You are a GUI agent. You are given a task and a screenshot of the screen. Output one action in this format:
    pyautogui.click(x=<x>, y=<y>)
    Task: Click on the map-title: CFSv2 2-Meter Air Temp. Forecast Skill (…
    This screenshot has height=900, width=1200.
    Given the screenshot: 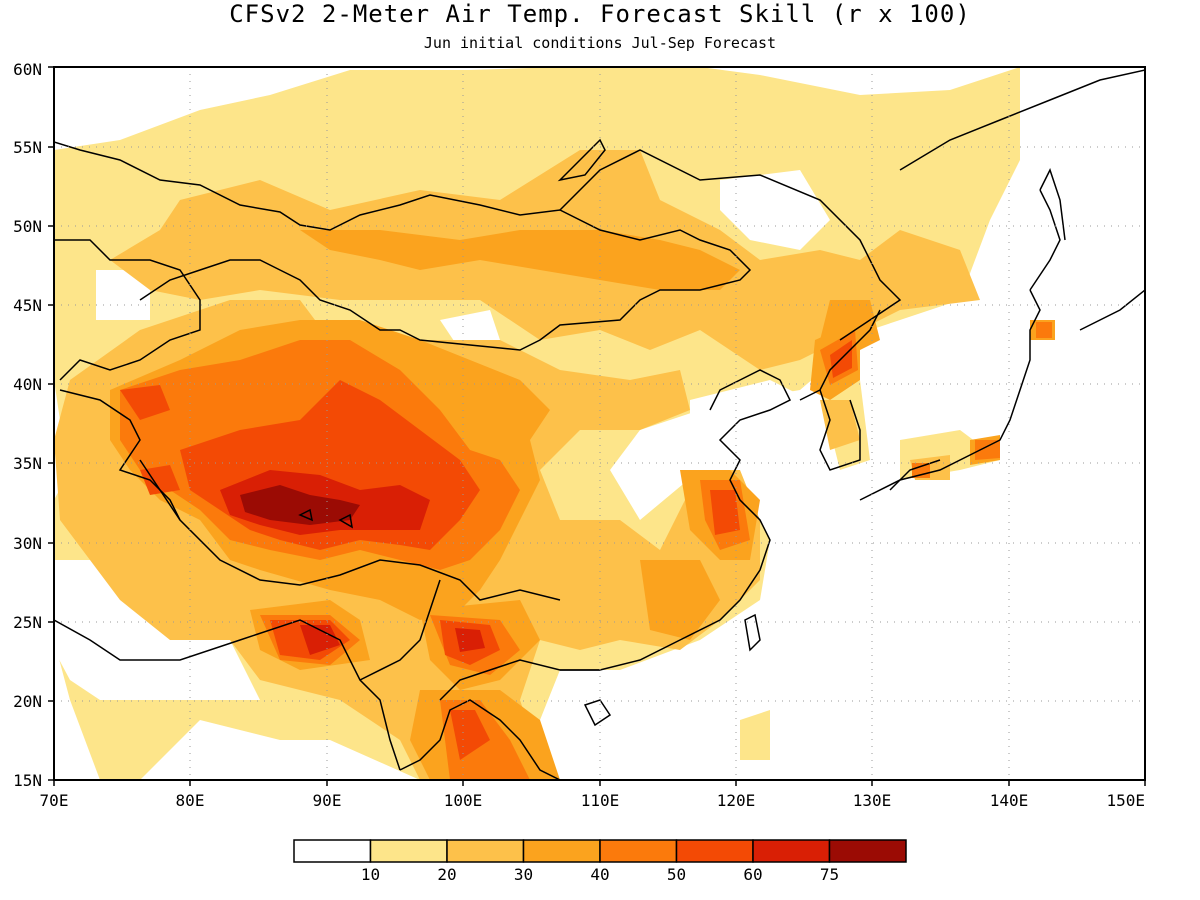 What is the action you would take?
    pyautogui.click(x=600, y=14)
    